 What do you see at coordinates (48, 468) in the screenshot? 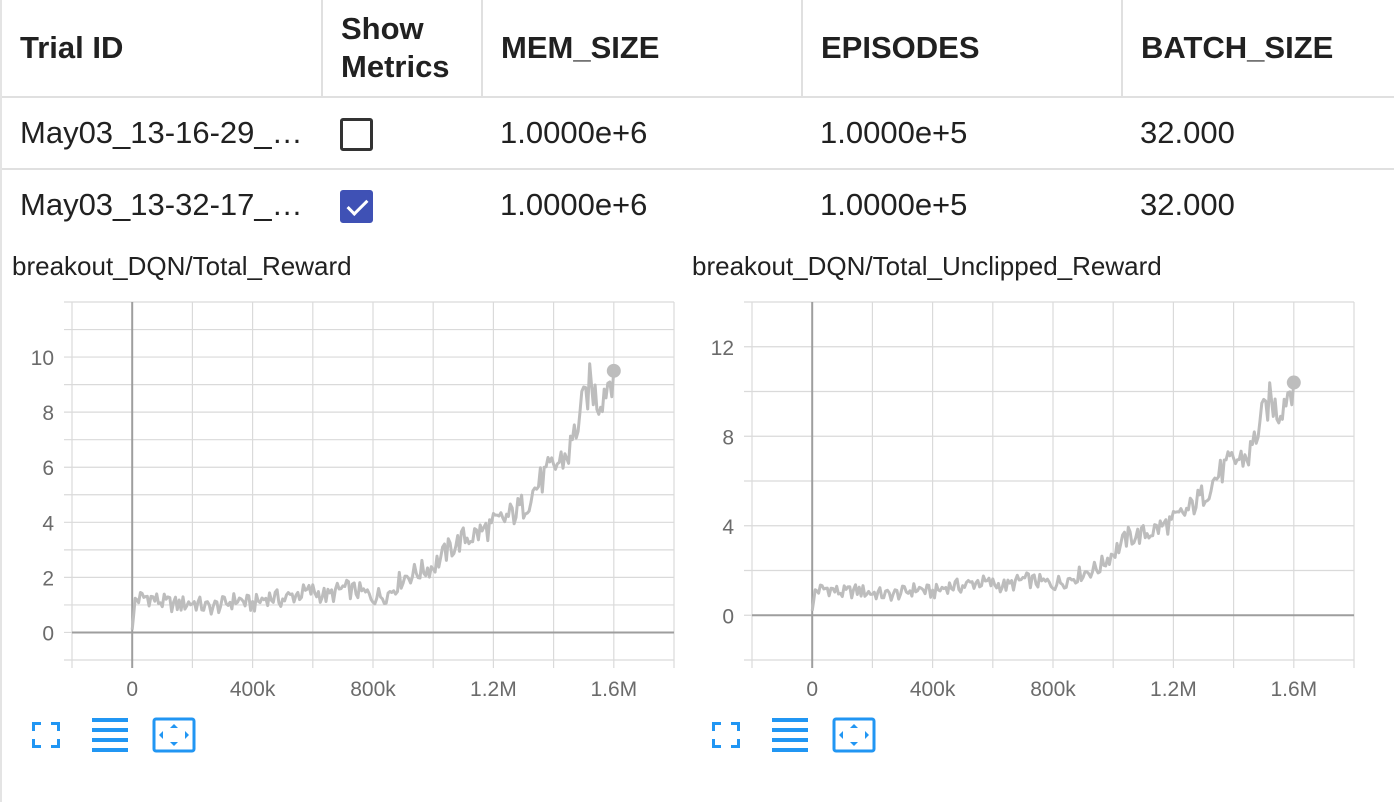
I see `y-tick-label: 6` at bounding box center [48, 468].